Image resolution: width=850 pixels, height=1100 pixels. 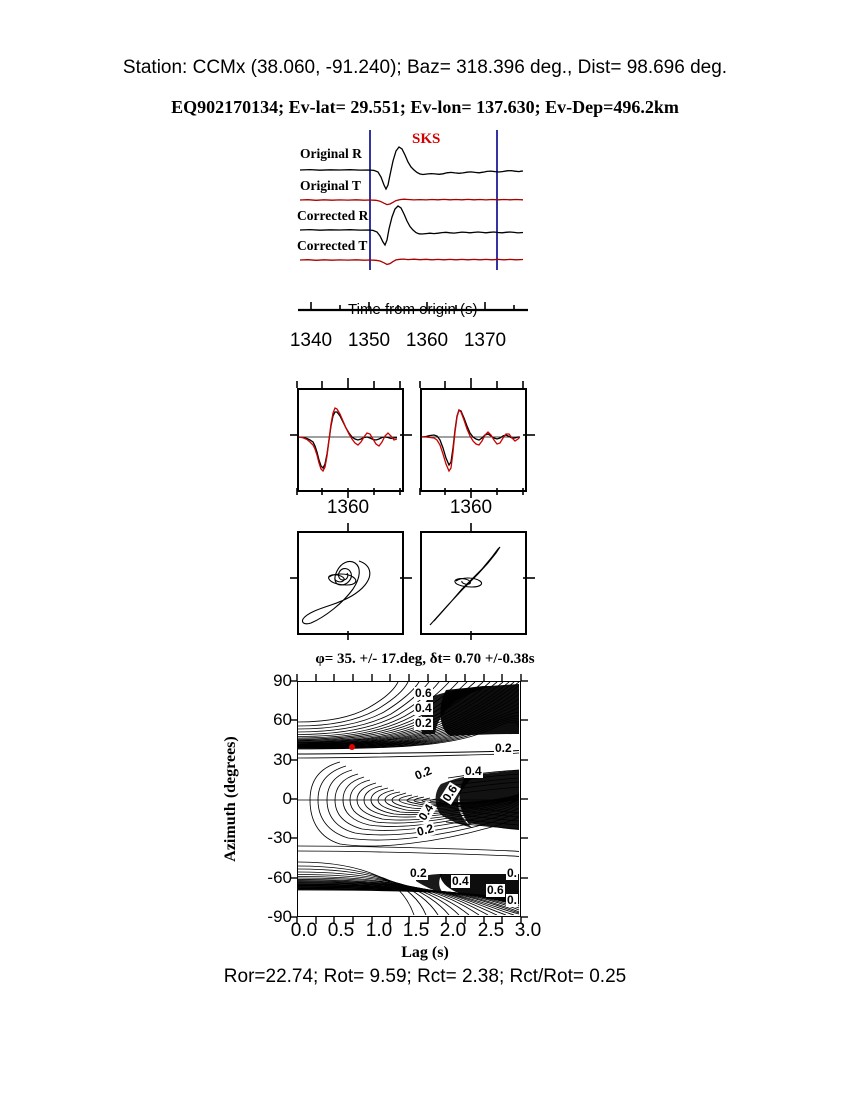 What do you see at coordinates (453, 930) in the screenshot?
I see `x-tick-2.0: 2.0` at bounding box center [453, 930].